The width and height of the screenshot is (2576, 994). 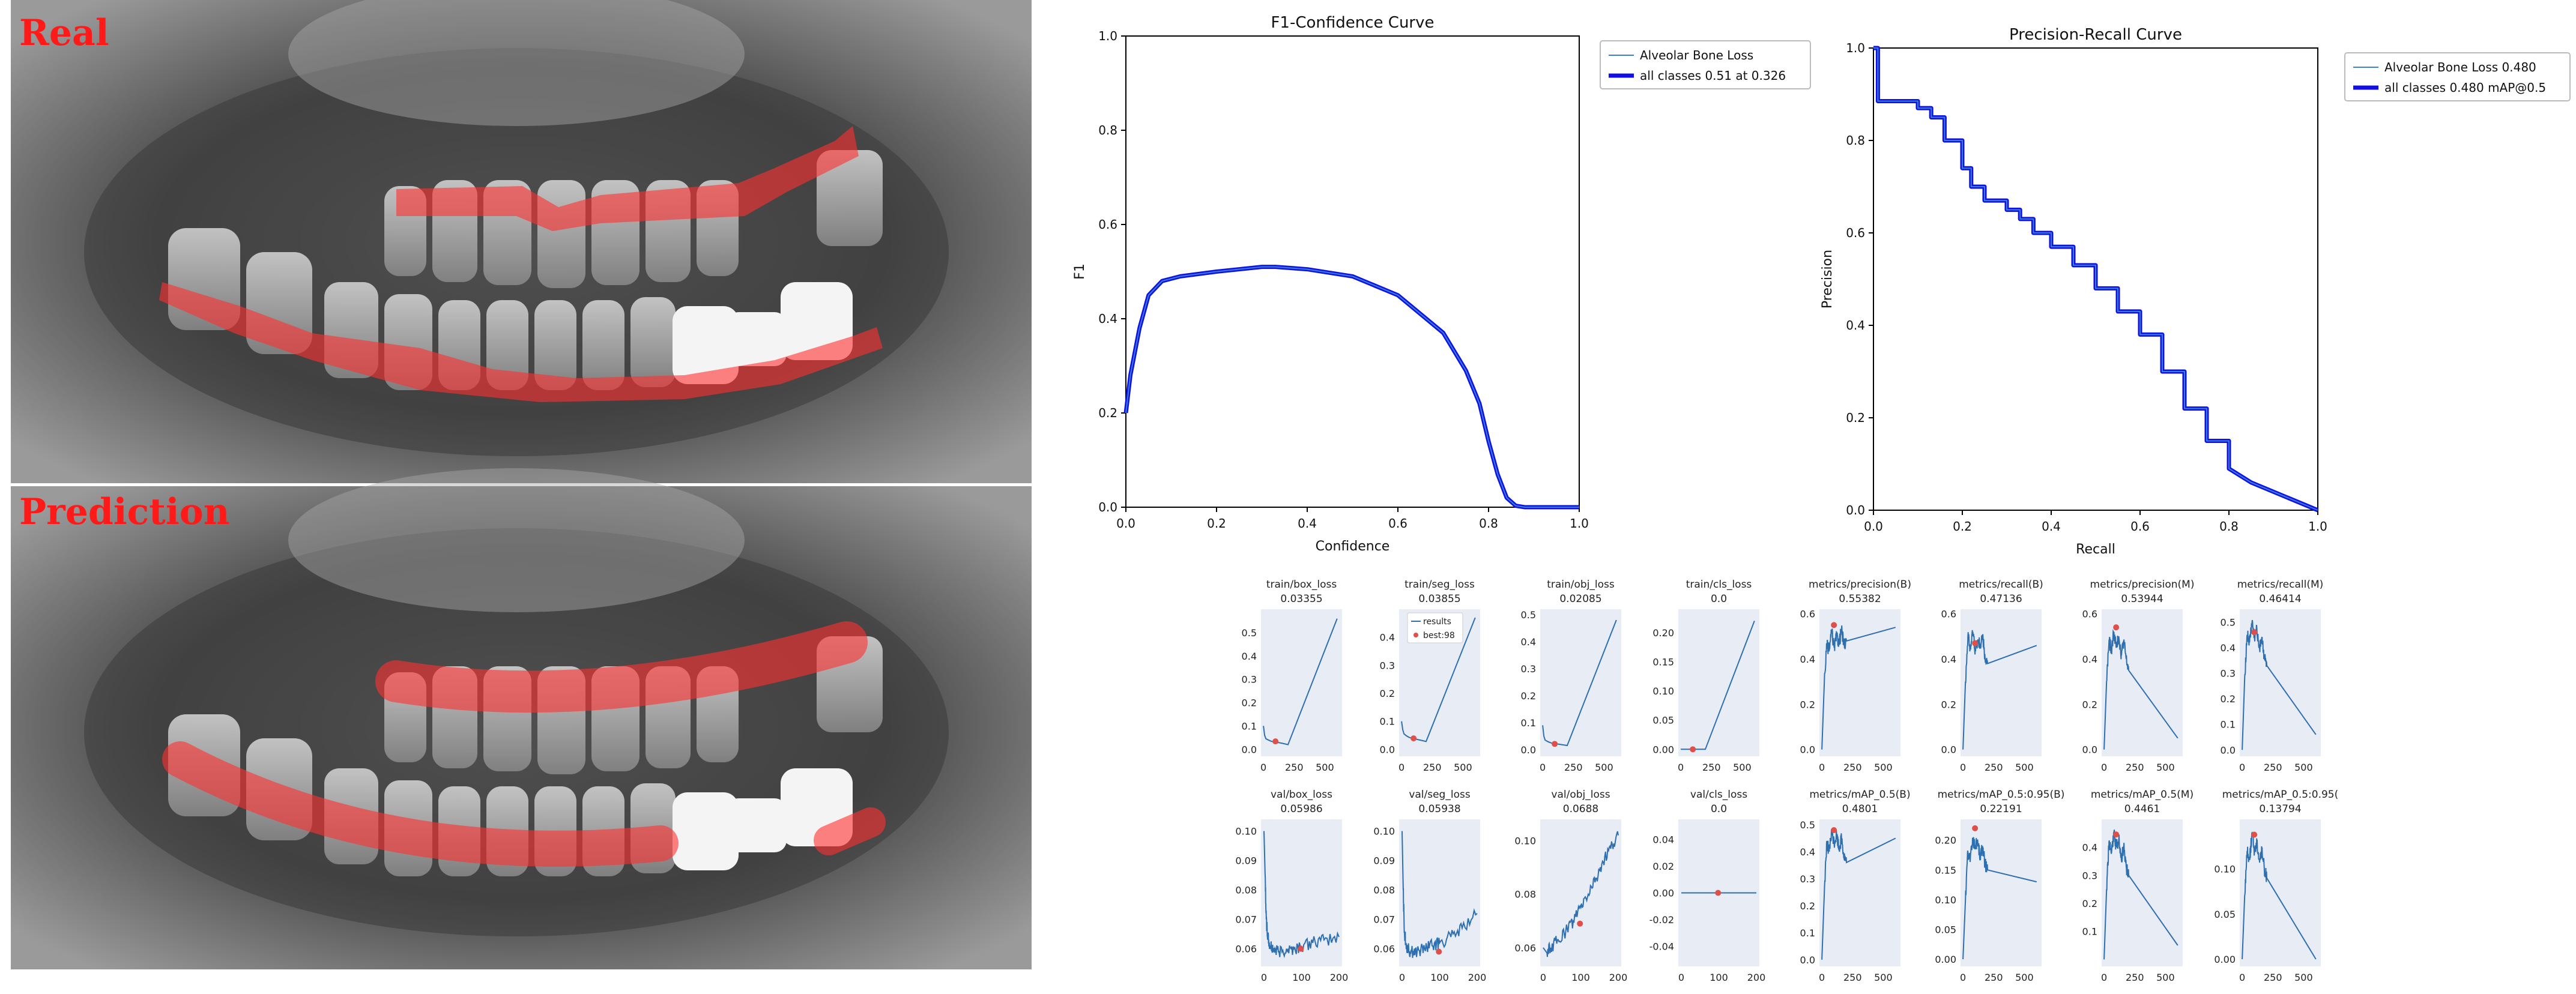 I want to click on plot-title: metrics/mAP_0.5(B), so click(x=1859, y=795).